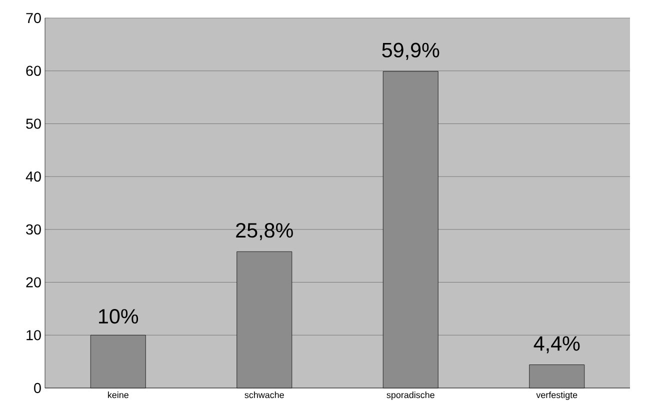 The width and height of the screenshot is (648, 420). Describe the element at coordinates (264, 231) in the screenshot. I see `data-label: 25,8%` at that location.